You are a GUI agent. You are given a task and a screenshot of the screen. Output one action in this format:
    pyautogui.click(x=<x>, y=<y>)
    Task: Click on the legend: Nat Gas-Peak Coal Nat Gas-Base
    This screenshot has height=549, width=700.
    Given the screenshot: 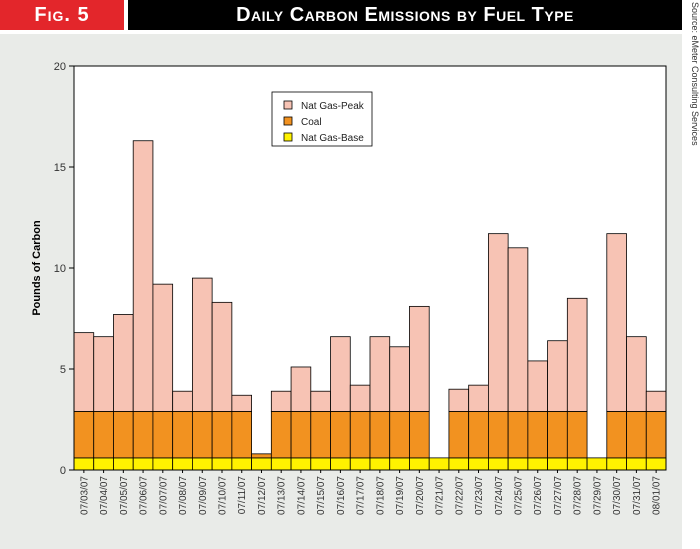 What is the action you would take?
    pyautogui.click(x=322, y=119)
    